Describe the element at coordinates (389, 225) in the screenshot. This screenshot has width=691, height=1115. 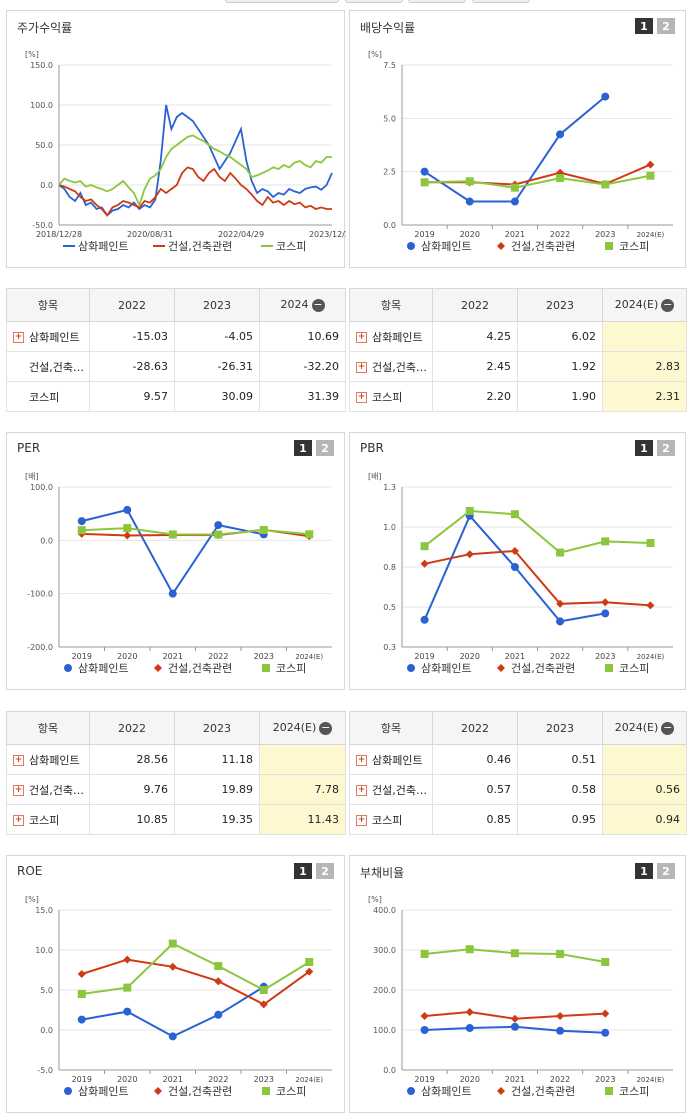
I see `y-tick-label: 0.0` at that location.